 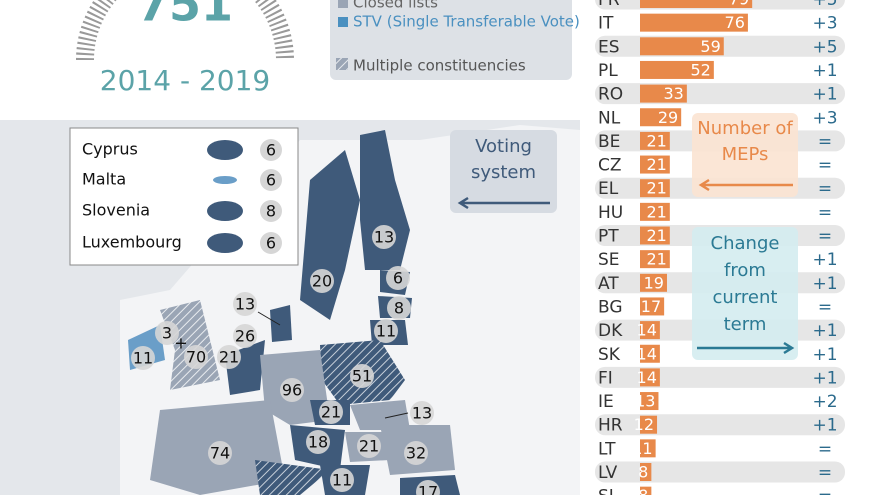 I want to click on arrow, so click(x=746, y=348).